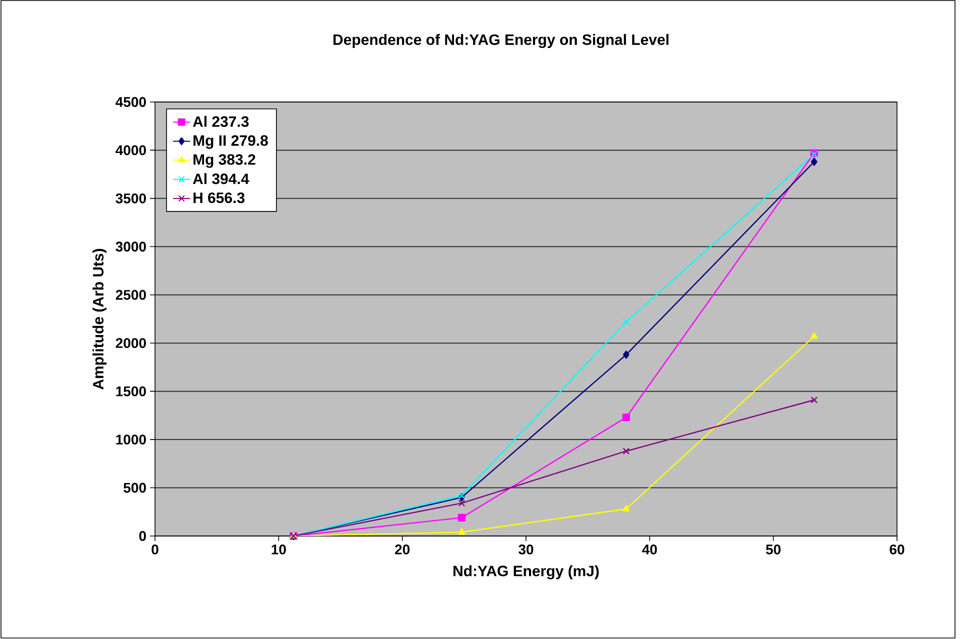 Image resolution: width=965 pixels, height=639 pixels. What do you see at coordinates (131, 343) in the screenshot?
I see `y-tick-label: 2000` at bounding box center [131, 343].